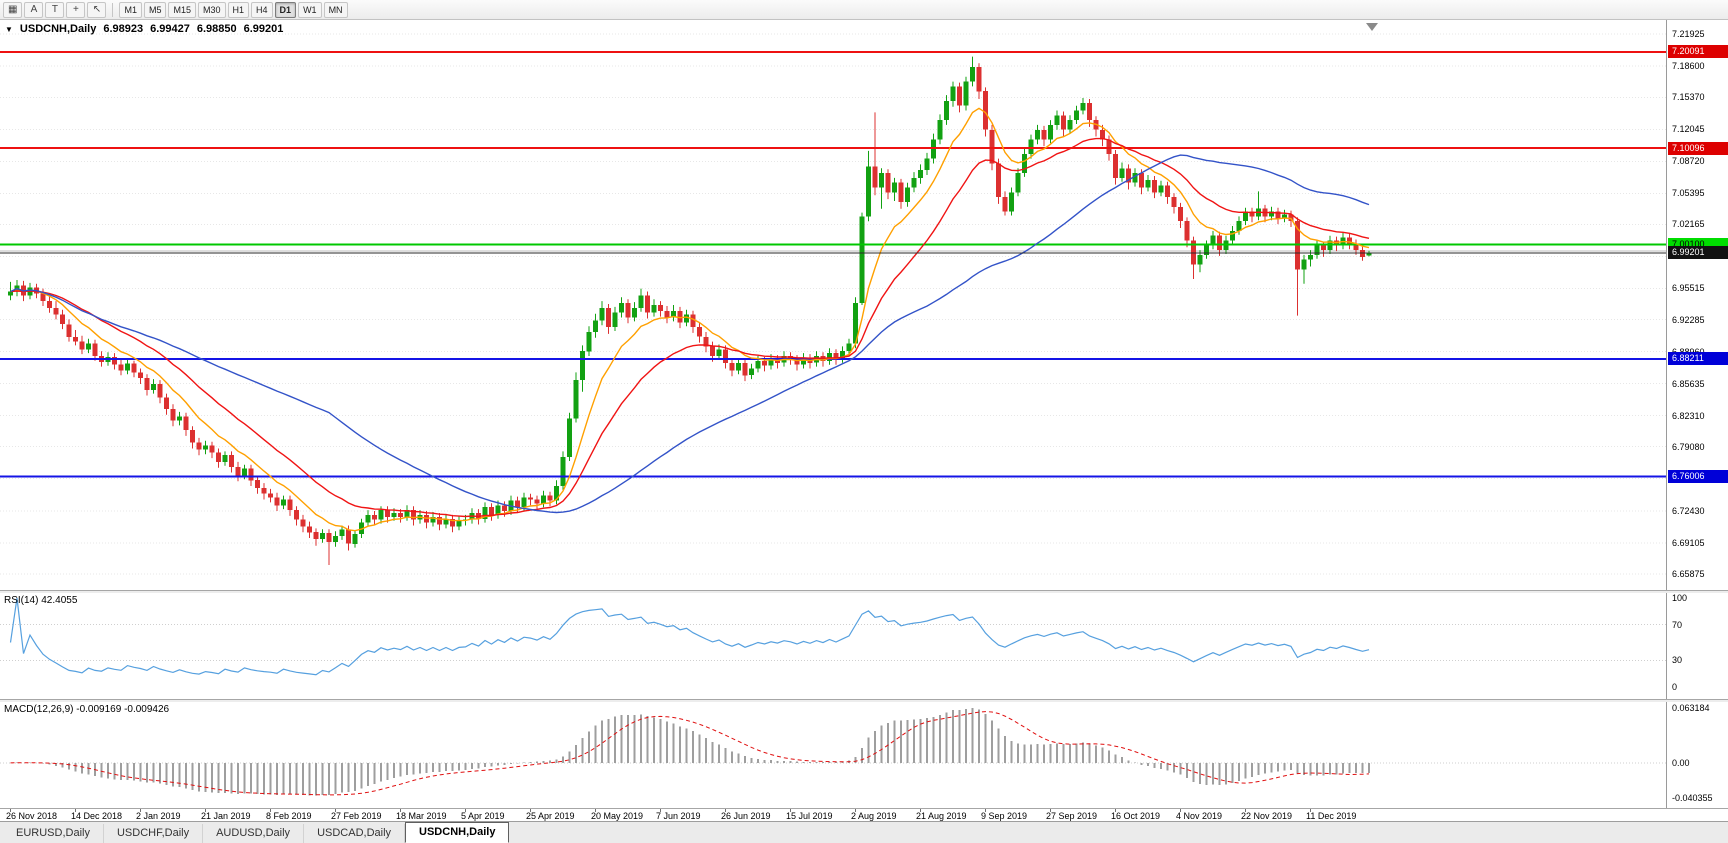 This screenshot has height=843, width=1728. What do you see at coordinates (1199, 816) in the screenshot?
I see `time-label: 4 Nov 2019` at bounding box center [1199, 816].